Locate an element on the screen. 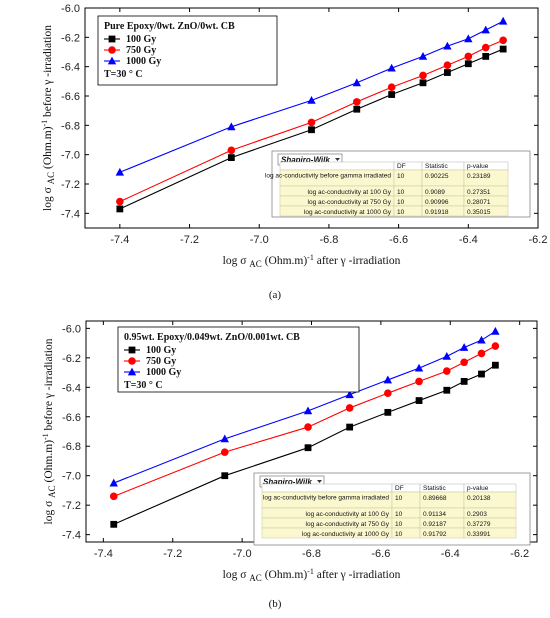 The image size is (550, 618). table-cell-value: 0.2903 is located at coordinates (477, 514).